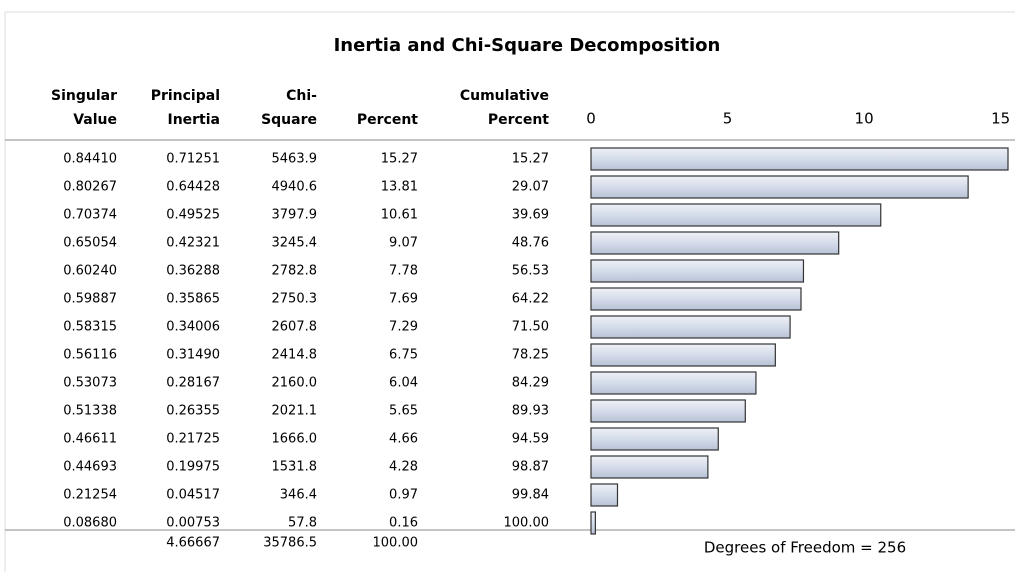 The height and width of the screenshot is (572, 1021). Describe the element at coordinates (530, 327) in the screenshot. I see `cell: 71.50` at that location.